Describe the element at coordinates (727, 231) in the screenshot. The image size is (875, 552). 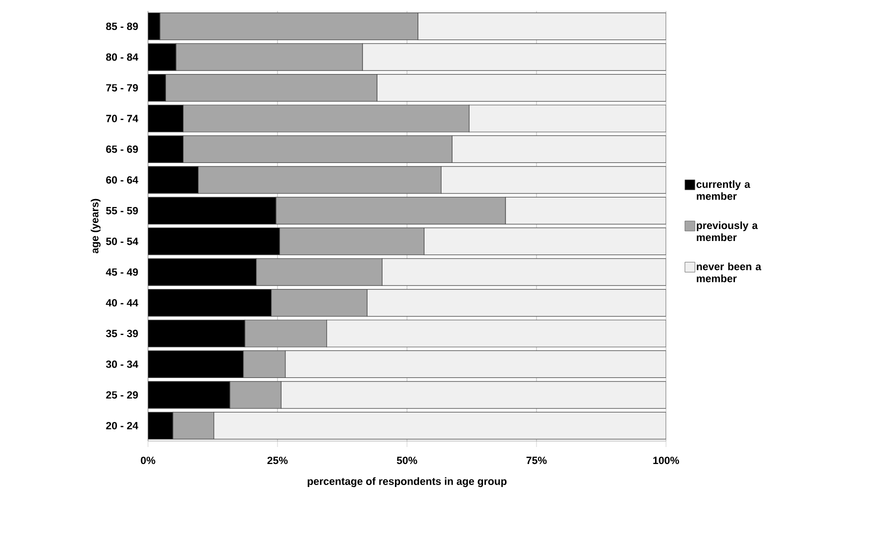
I see `legend-label: previously a member` at that location.